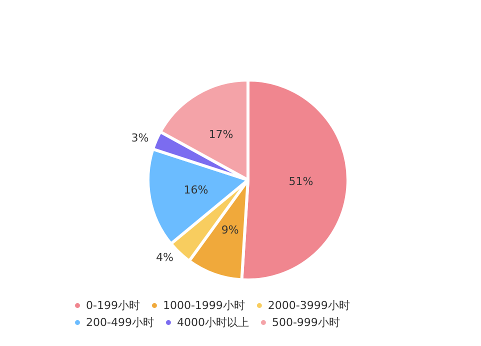 Image resolution: width=481 pixels, height=346 pixels. What do you see at coordinates (306, 322) in the screenshot?
I see `legend-label: 500-999小时` at bounding box center [306, 322].